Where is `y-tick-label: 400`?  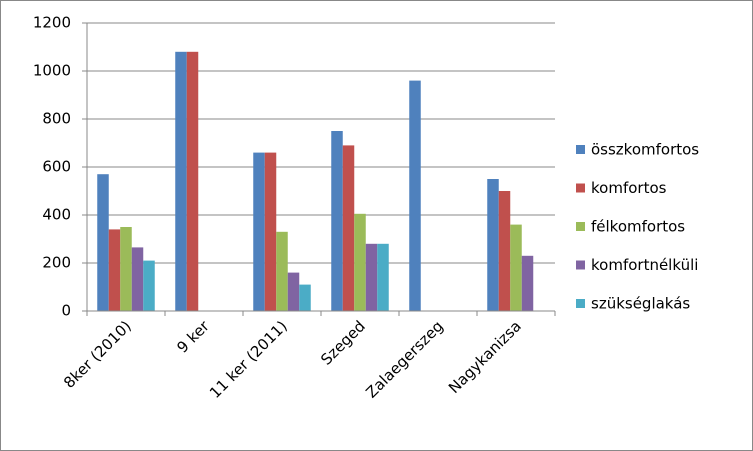
y-tick-label: 400 is located at coordinates (56, 215).